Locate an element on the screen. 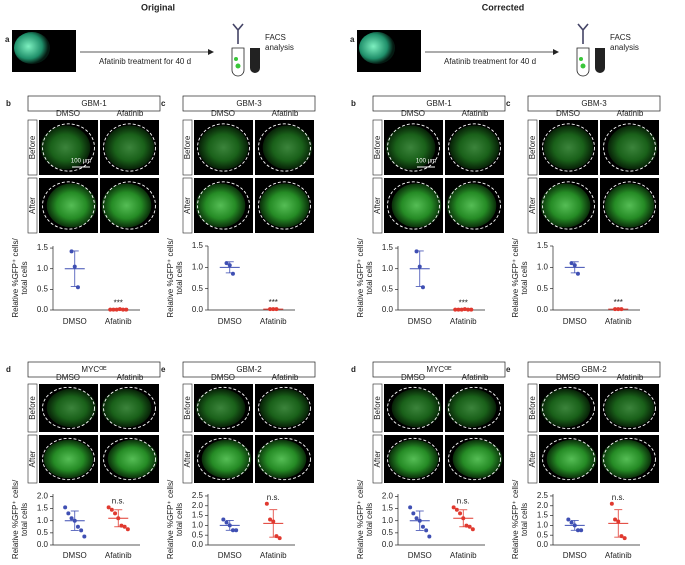 This screenshot has height=565, width=685. panel-title: MYCᴼᴱ is located at coordinates (439, 369).